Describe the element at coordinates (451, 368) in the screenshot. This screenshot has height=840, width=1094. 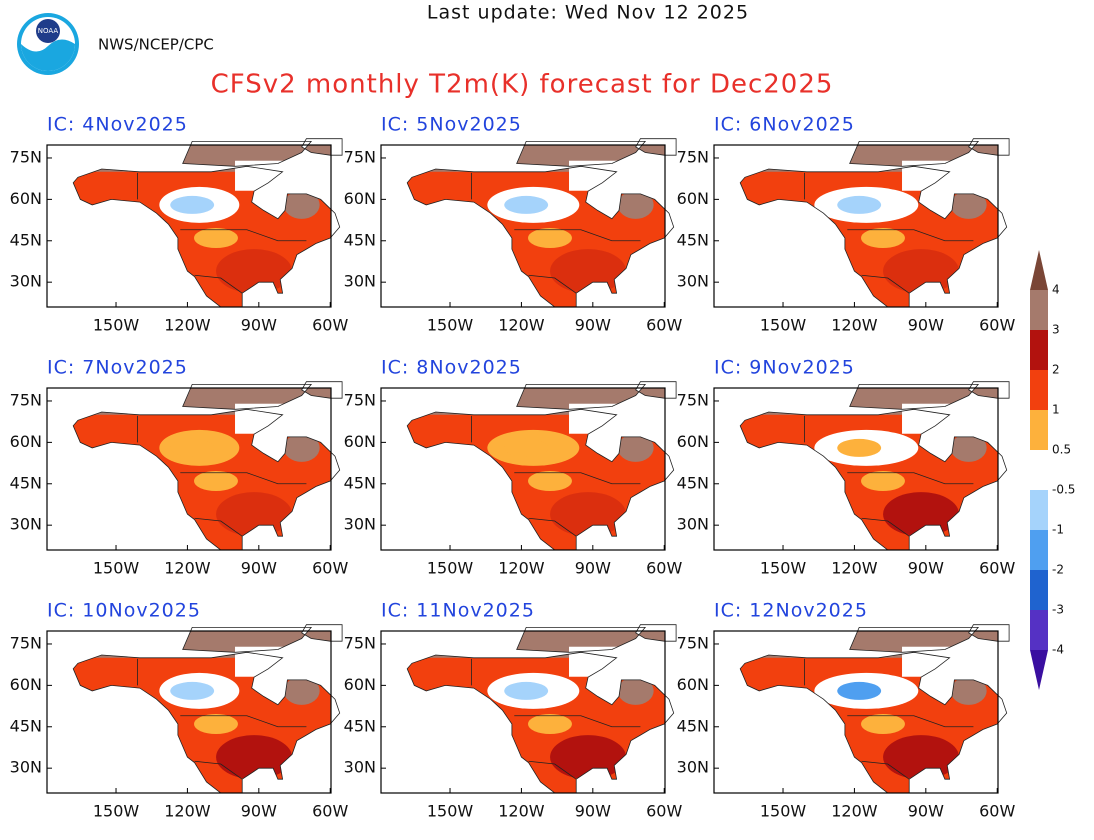
I see `panel-label: IC: 8Nov2025` at that location.